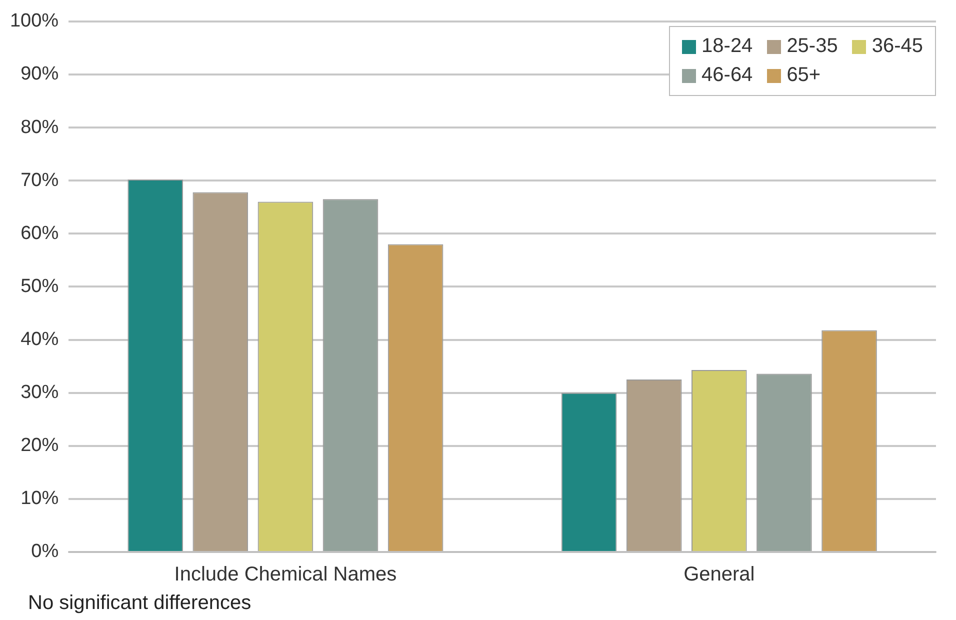 This screenshot has height=620, width=956. I want to click on x-tick-label: Include Chemical Names, so click(285, 575).